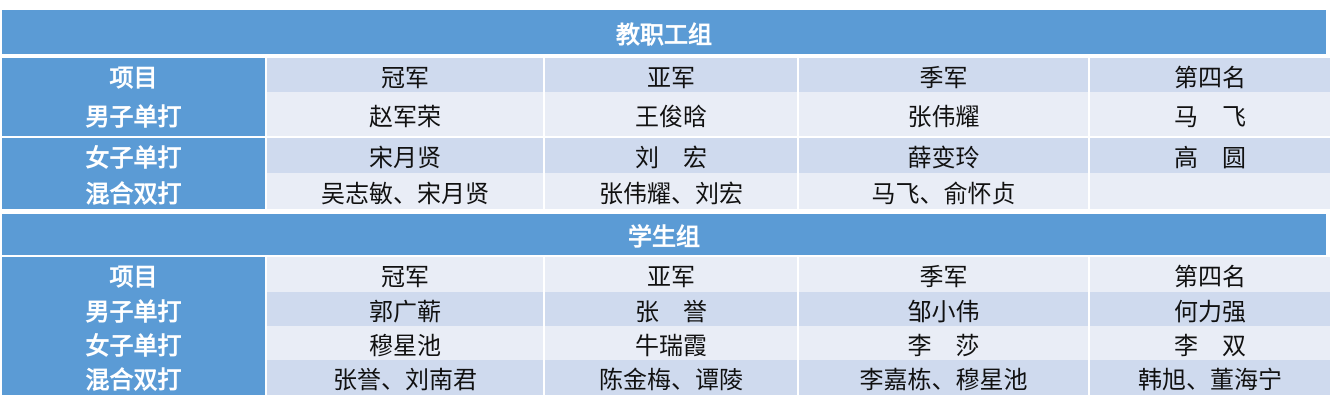 This screenshot has width=1331, height=413. I want to click on table-cell: 韩旭、董海宁, so click(1210, 377).